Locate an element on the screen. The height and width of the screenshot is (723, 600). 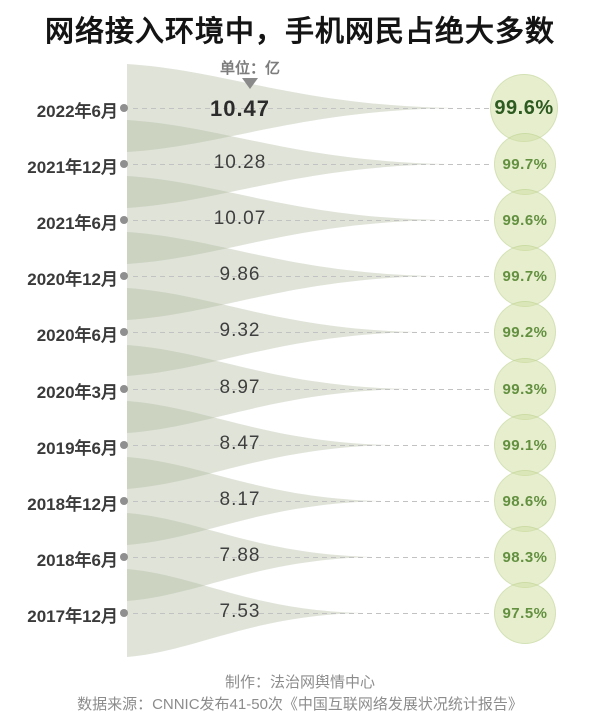
percent-label: 97.5% is located at coordinates (525, 613).